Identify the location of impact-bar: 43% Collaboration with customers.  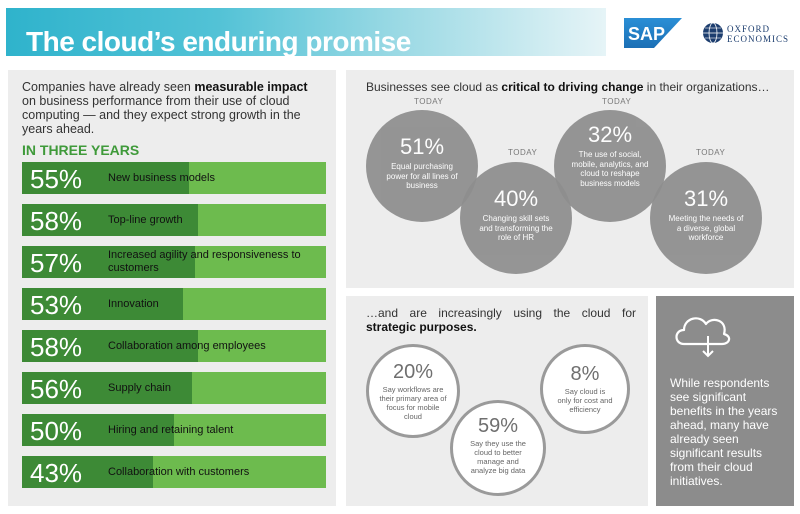
(174, 472).